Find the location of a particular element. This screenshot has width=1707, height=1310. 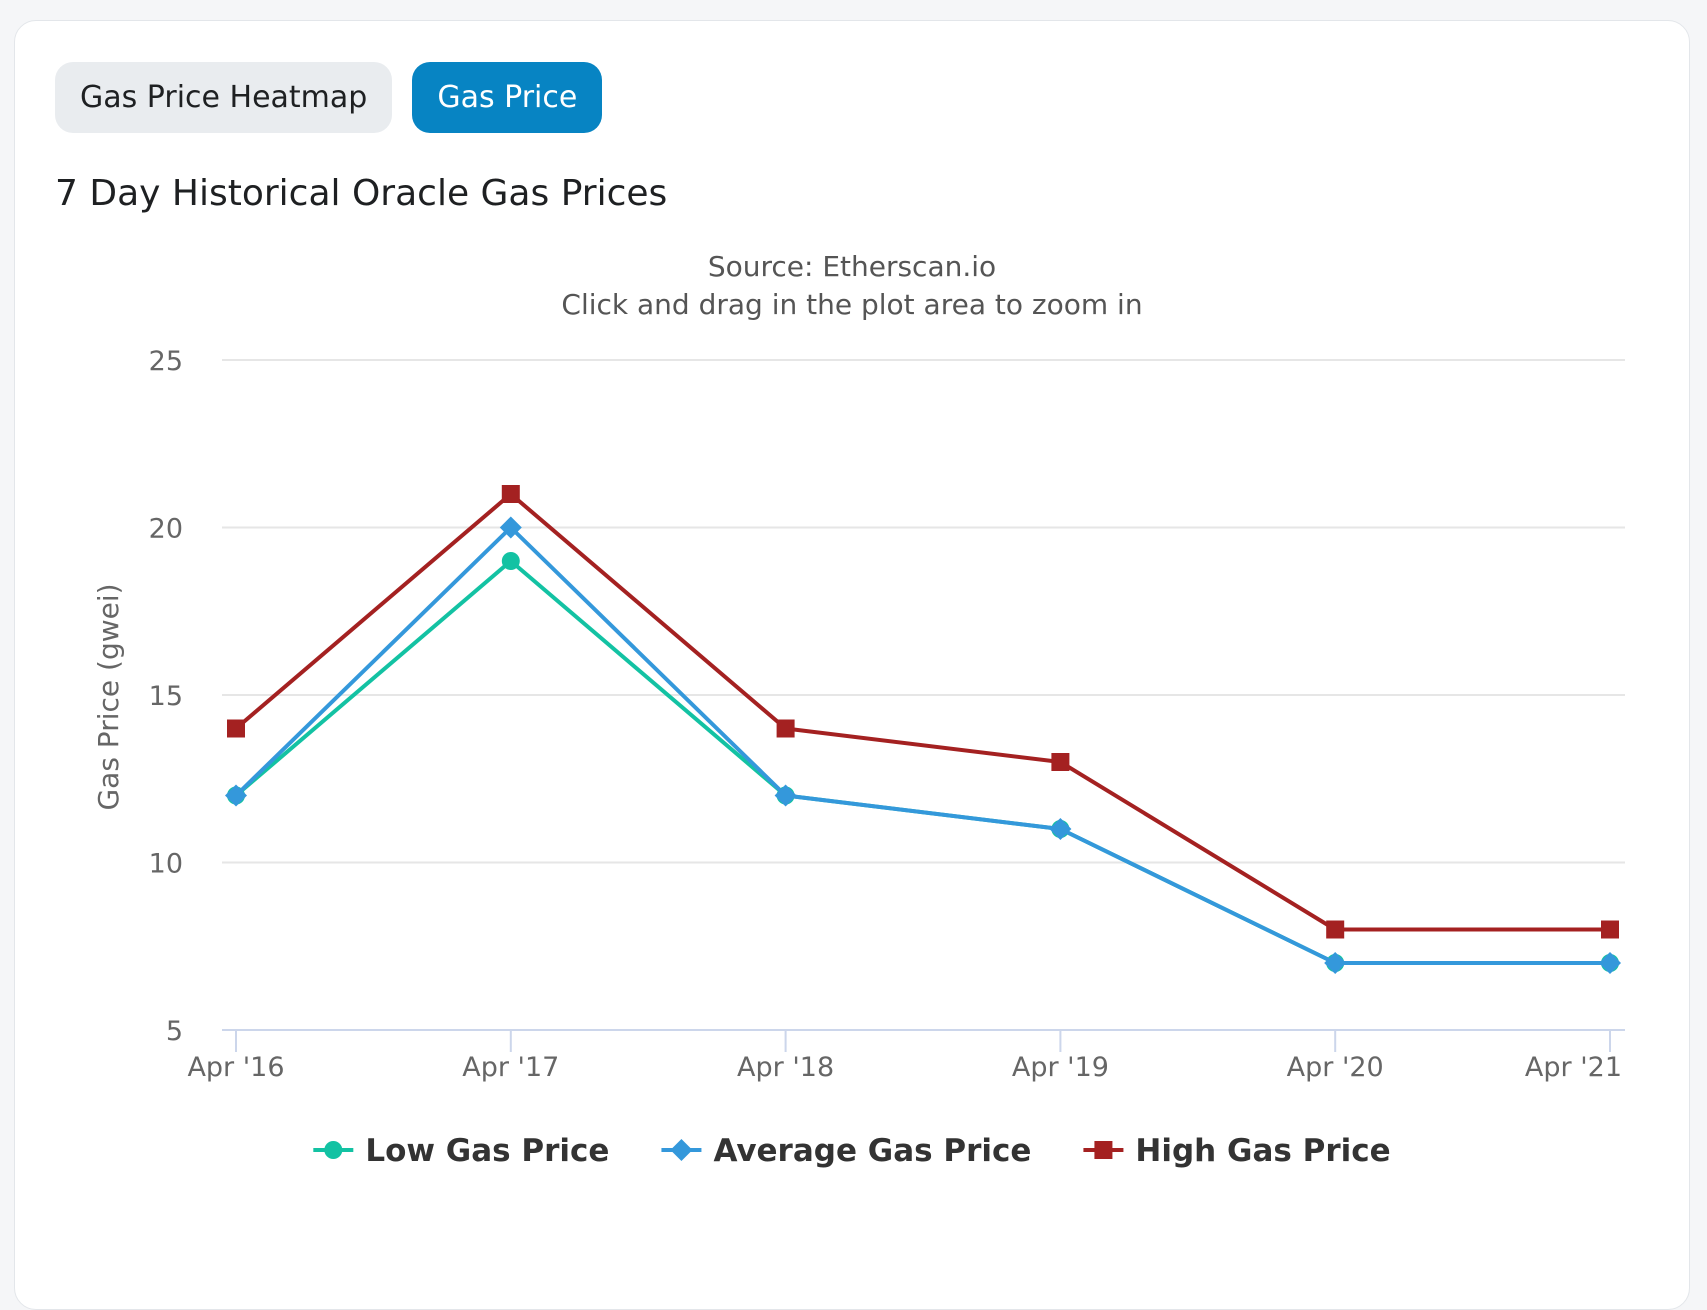

tab-gas-price: Gas Price is located at coordinates (507, 97).